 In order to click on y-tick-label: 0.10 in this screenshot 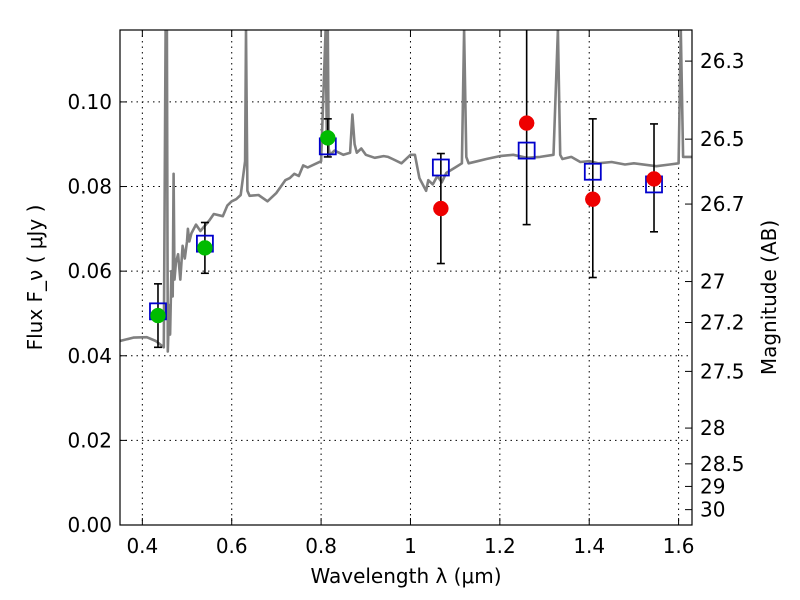, I will do `click(89, 102)`.